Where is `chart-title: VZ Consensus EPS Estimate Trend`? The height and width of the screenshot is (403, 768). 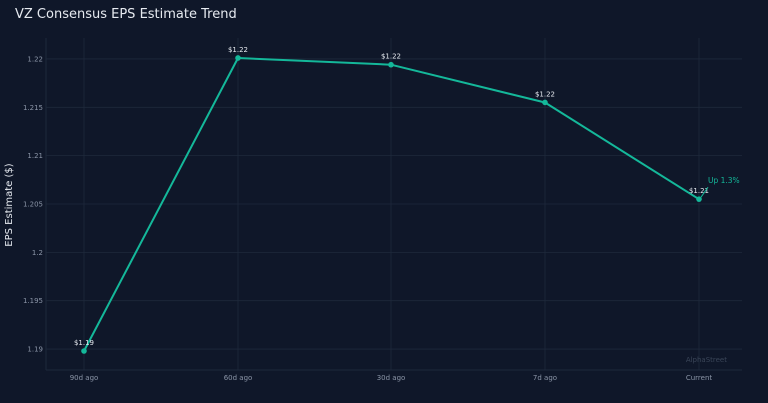 chart-title: VZ Consensus EPS Estimate Trend is located at coordinates (126, 14).